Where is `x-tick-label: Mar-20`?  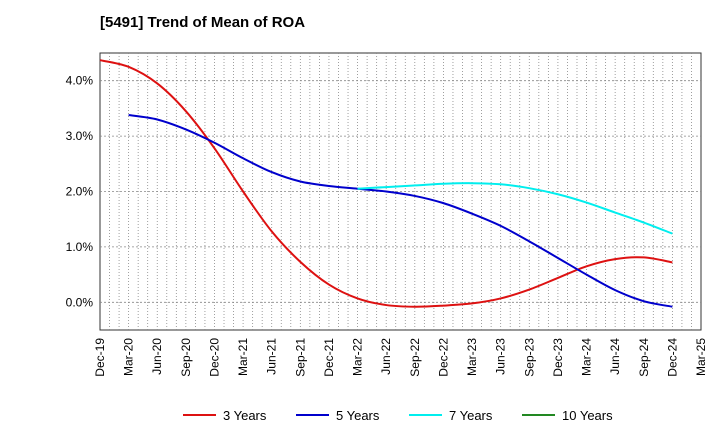 x-tick-label: Mar-20 is located at coordinates (129, 357).